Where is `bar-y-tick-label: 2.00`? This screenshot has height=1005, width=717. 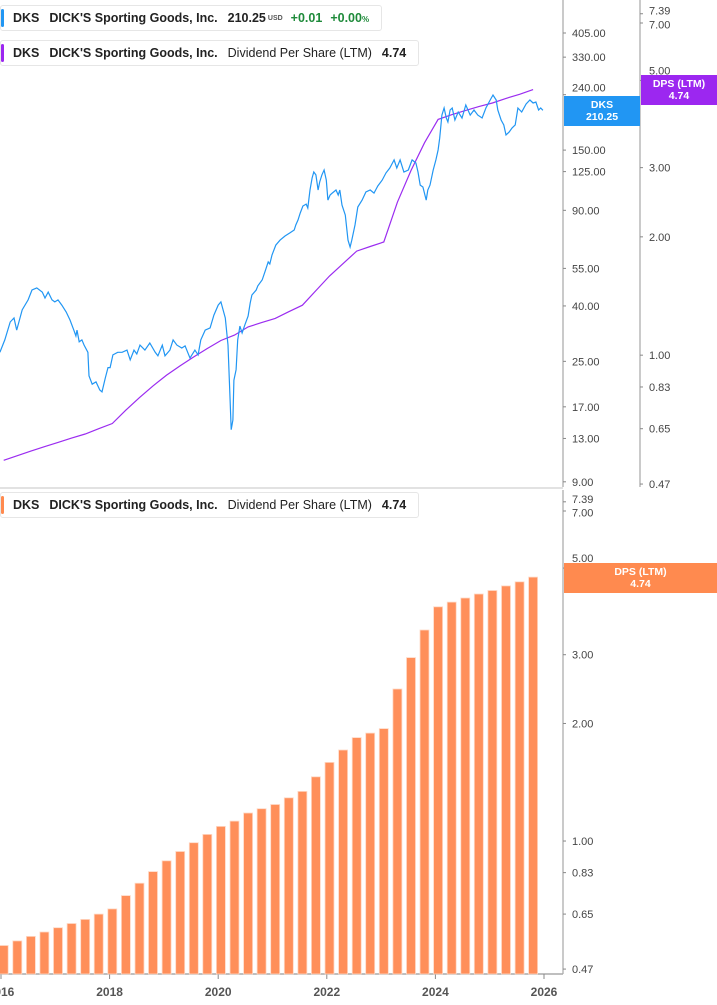
bar-y-tick-label: 2.00 is located at coordinates (582, 725).